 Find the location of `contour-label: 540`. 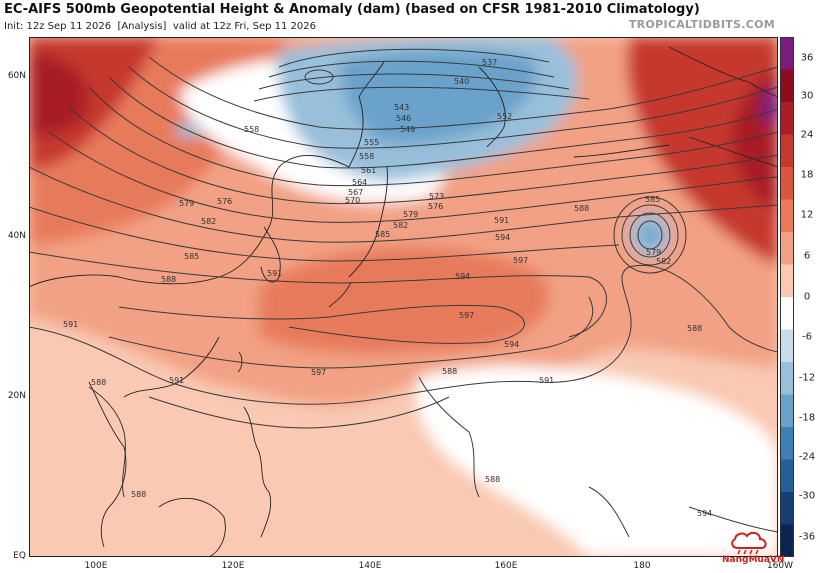

contour-label: 540 is located at coordinates (461, 81).